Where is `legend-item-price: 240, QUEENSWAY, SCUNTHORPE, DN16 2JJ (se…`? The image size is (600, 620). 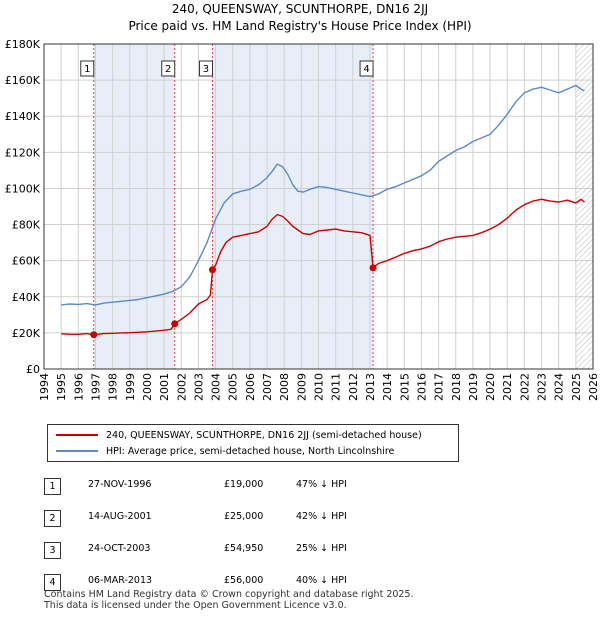 legend-item-price: 240, QUEENSWAY, SCUNTHORPE, DN16 2JJ (se… is located at coordinates (239, 435).